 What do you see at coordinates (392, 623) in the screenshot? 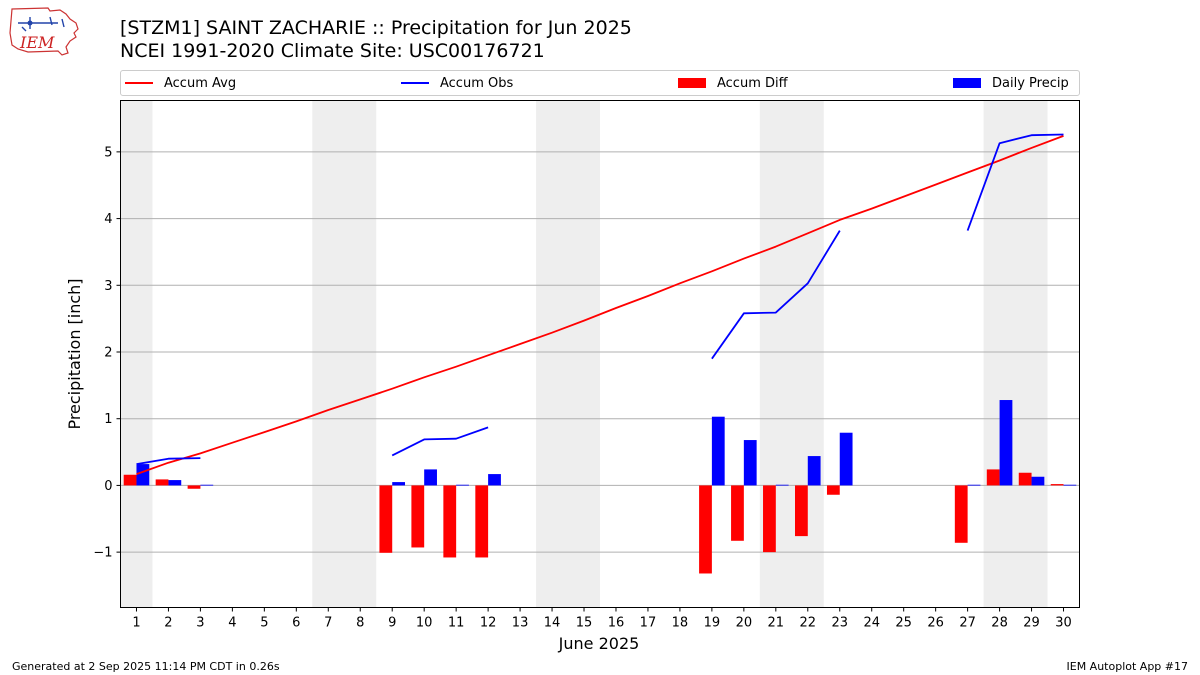
I see `x-tick-label: 9` at bounding box center [392, 623].